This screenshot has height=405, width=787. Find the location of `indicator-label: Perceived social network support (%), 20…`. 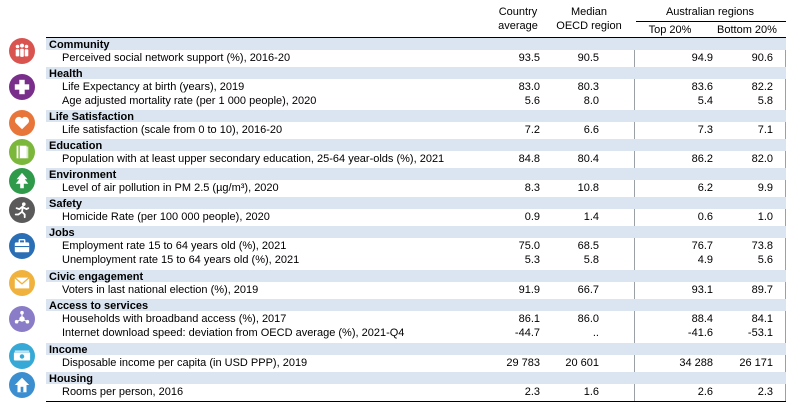

indicator-label: Perceived social network support (%), 20… is located at coordinates (176, 58).